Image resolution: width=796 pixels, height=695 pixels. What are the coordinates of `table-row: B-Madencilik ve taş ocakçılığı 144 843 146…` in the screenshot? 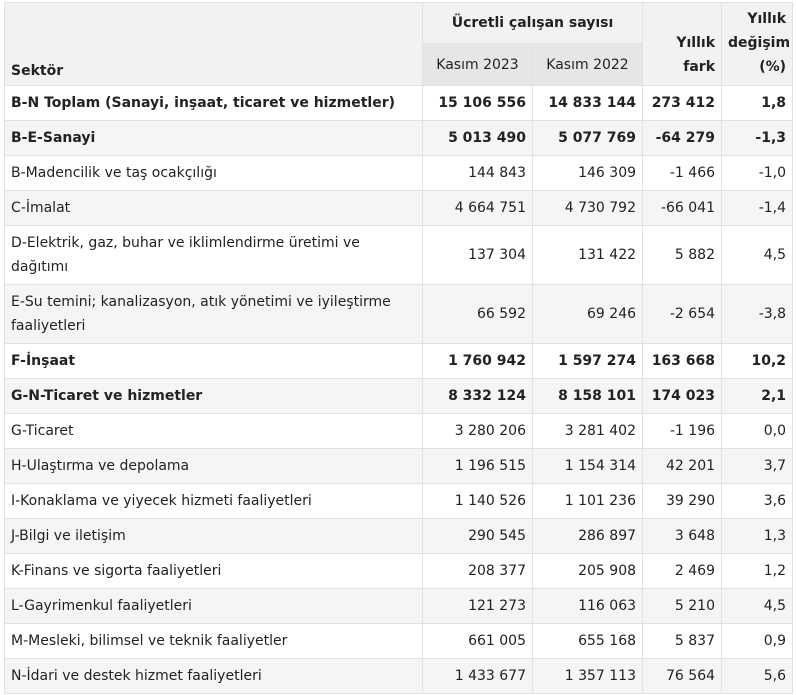 It's located at (399, 173).